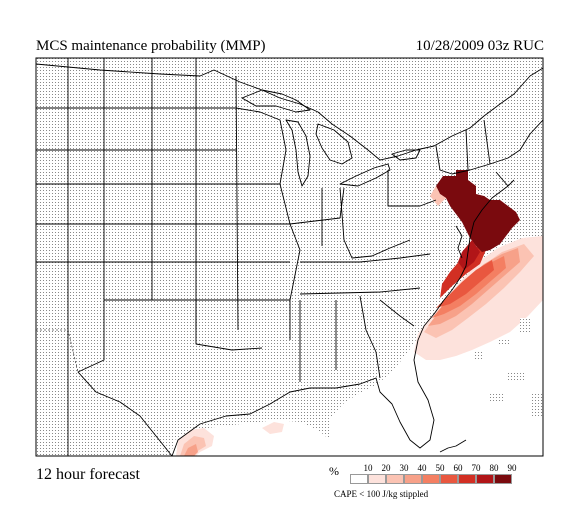  What do you see at coordinates (334, 471) in the screenshot?
I see `legend-unit: %` at bounding box center [334, 471].